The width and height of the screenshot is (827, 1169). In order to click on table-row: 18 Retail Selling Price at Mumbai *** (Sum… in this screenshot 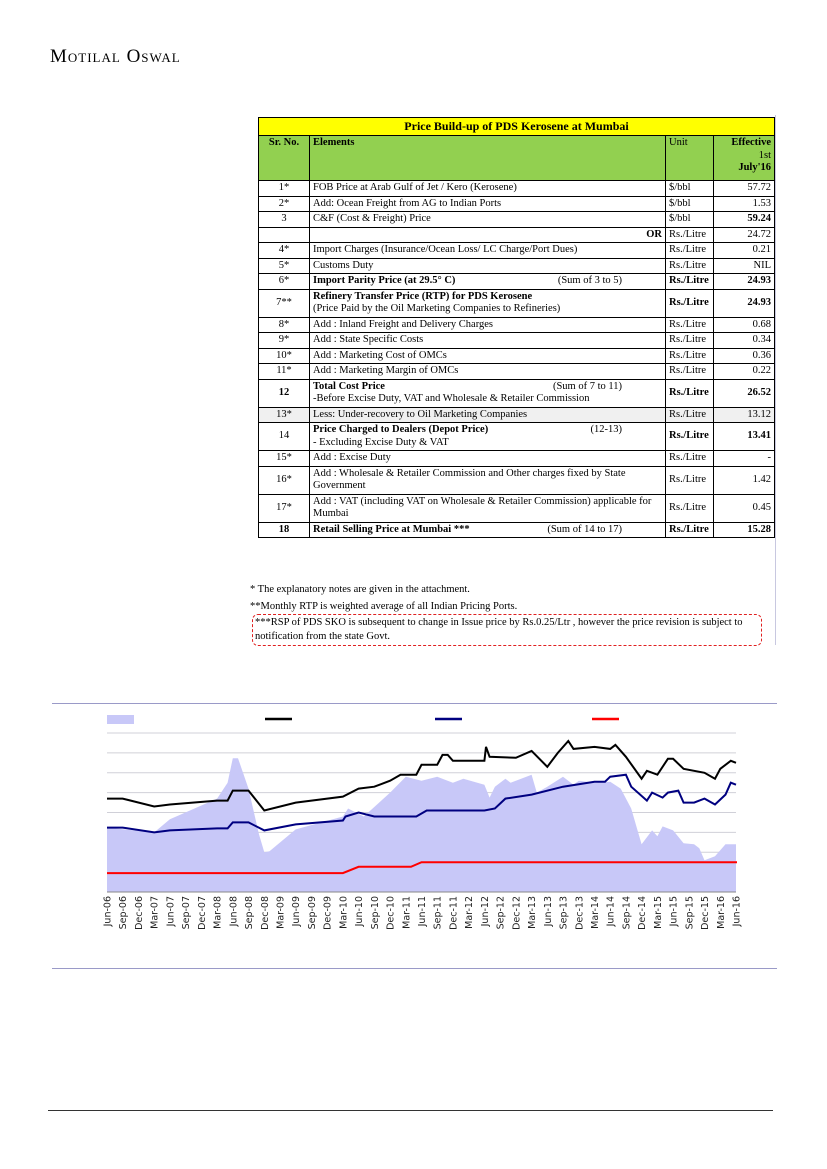, I will do `click(516, 529)`.